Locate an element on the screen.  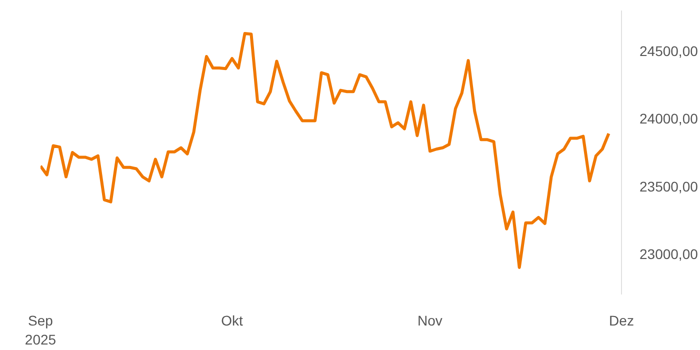
y-tick-label: 24000,00 is located at coordinates (669, 118).